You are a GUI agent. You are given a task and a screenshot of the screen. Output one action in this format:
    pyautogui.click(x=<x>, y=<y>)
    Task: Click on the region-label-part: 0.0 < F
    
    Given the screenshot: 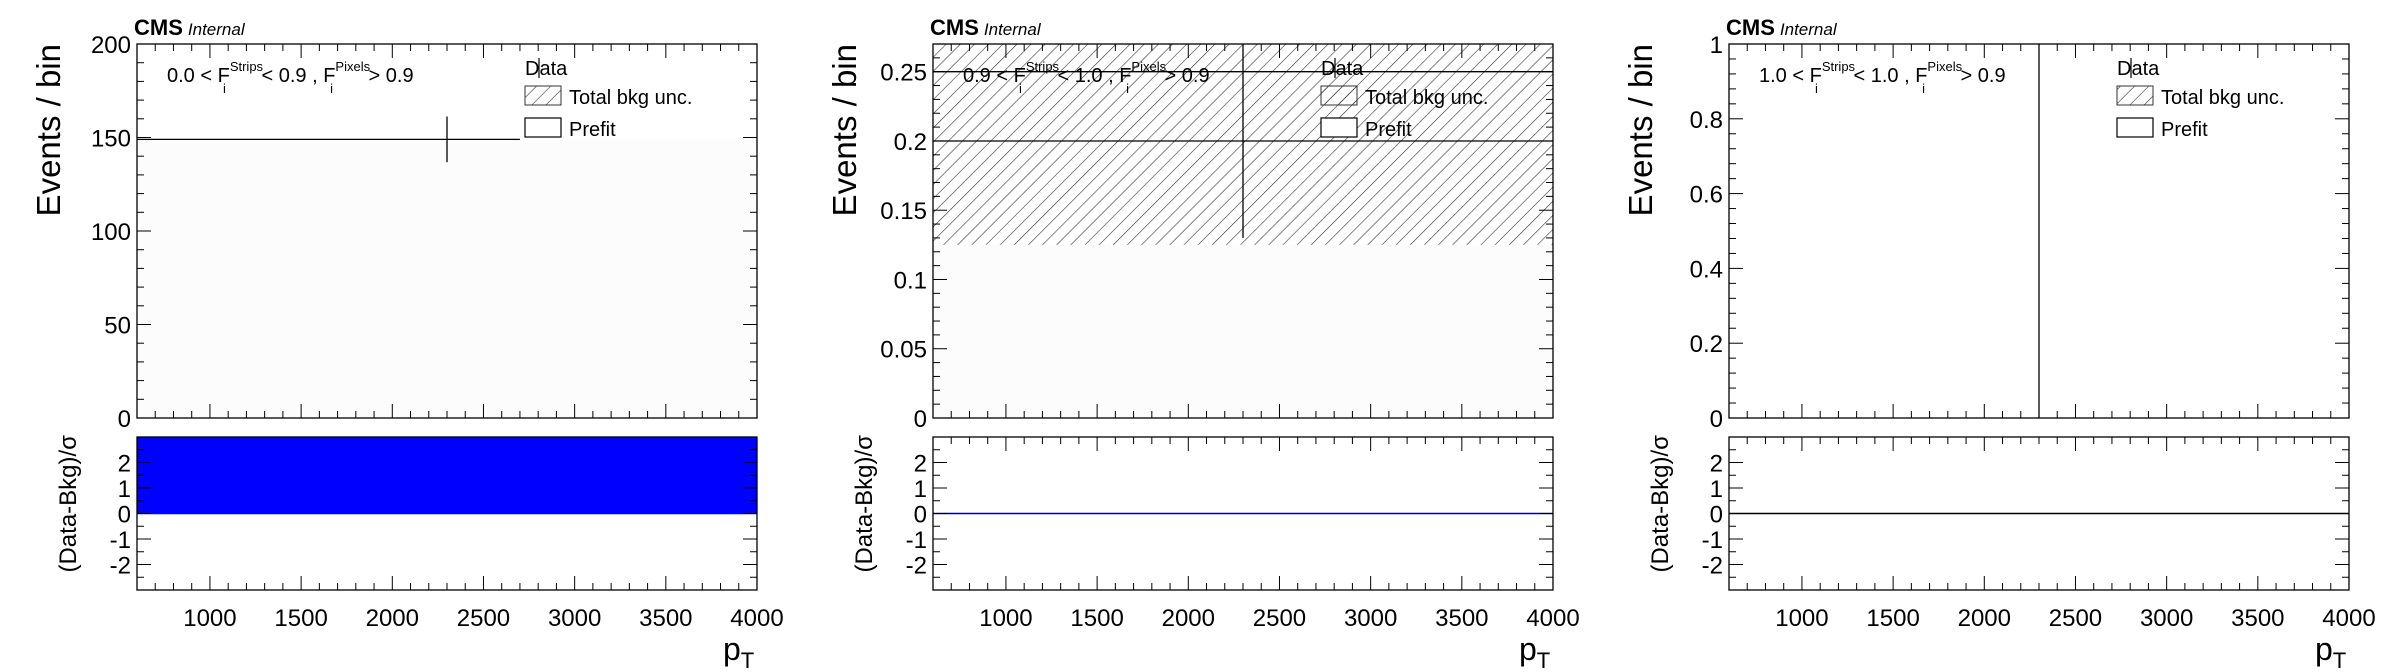 What is the action you would take?
    pyautogui.click(x=198, y=76)
    